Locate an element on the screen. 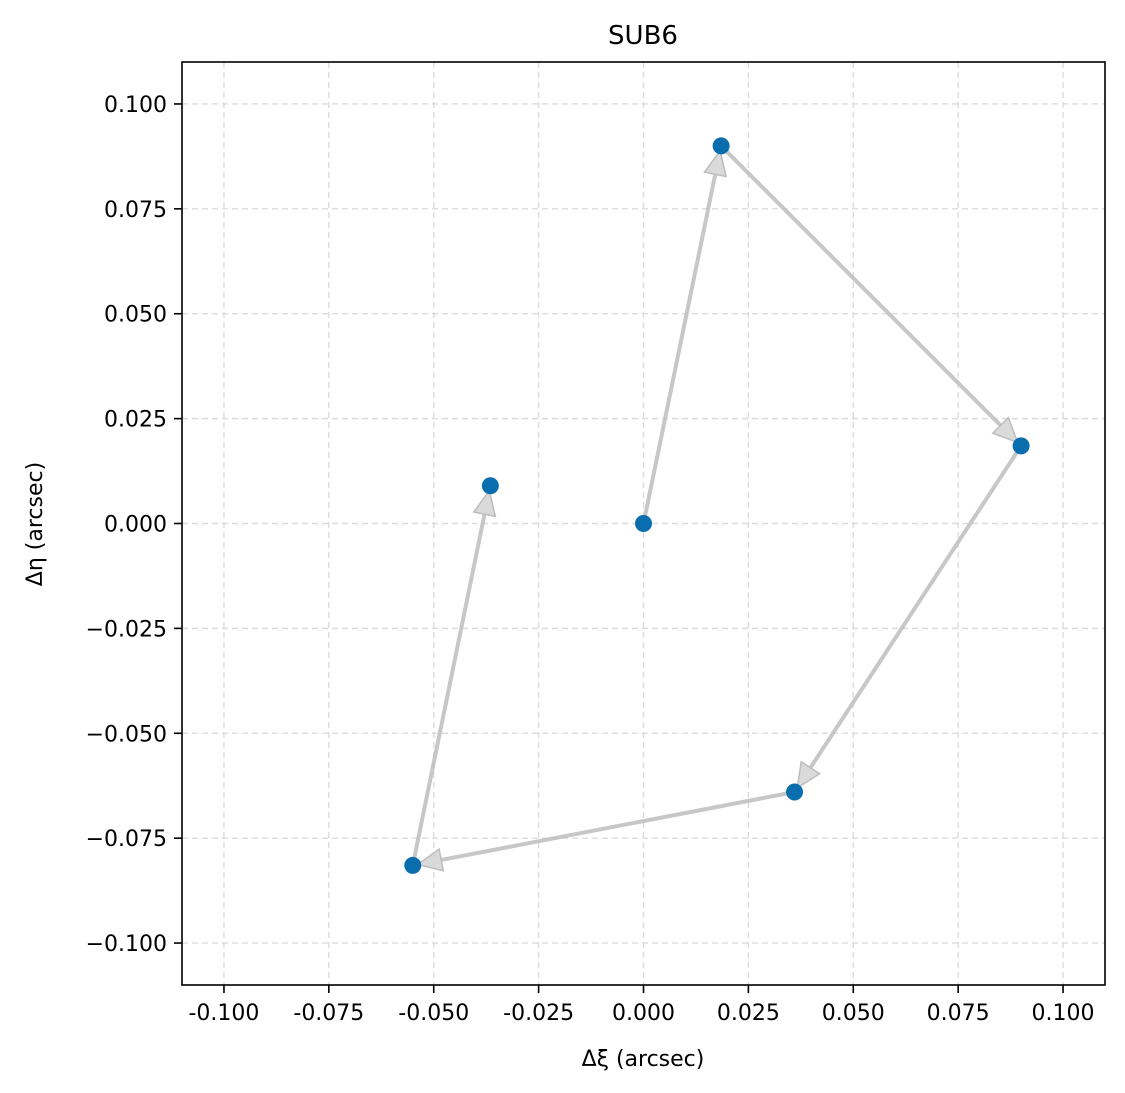 This screenshot has height=1093, width=1125. x-tick-label: -0.100 is located at coordinates (223, 1013).